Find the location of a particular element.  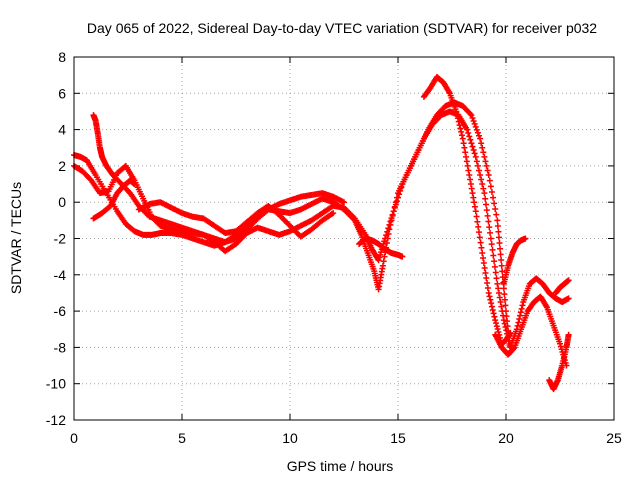

y-tick-label: -10 is located at coordinates (56, 384).